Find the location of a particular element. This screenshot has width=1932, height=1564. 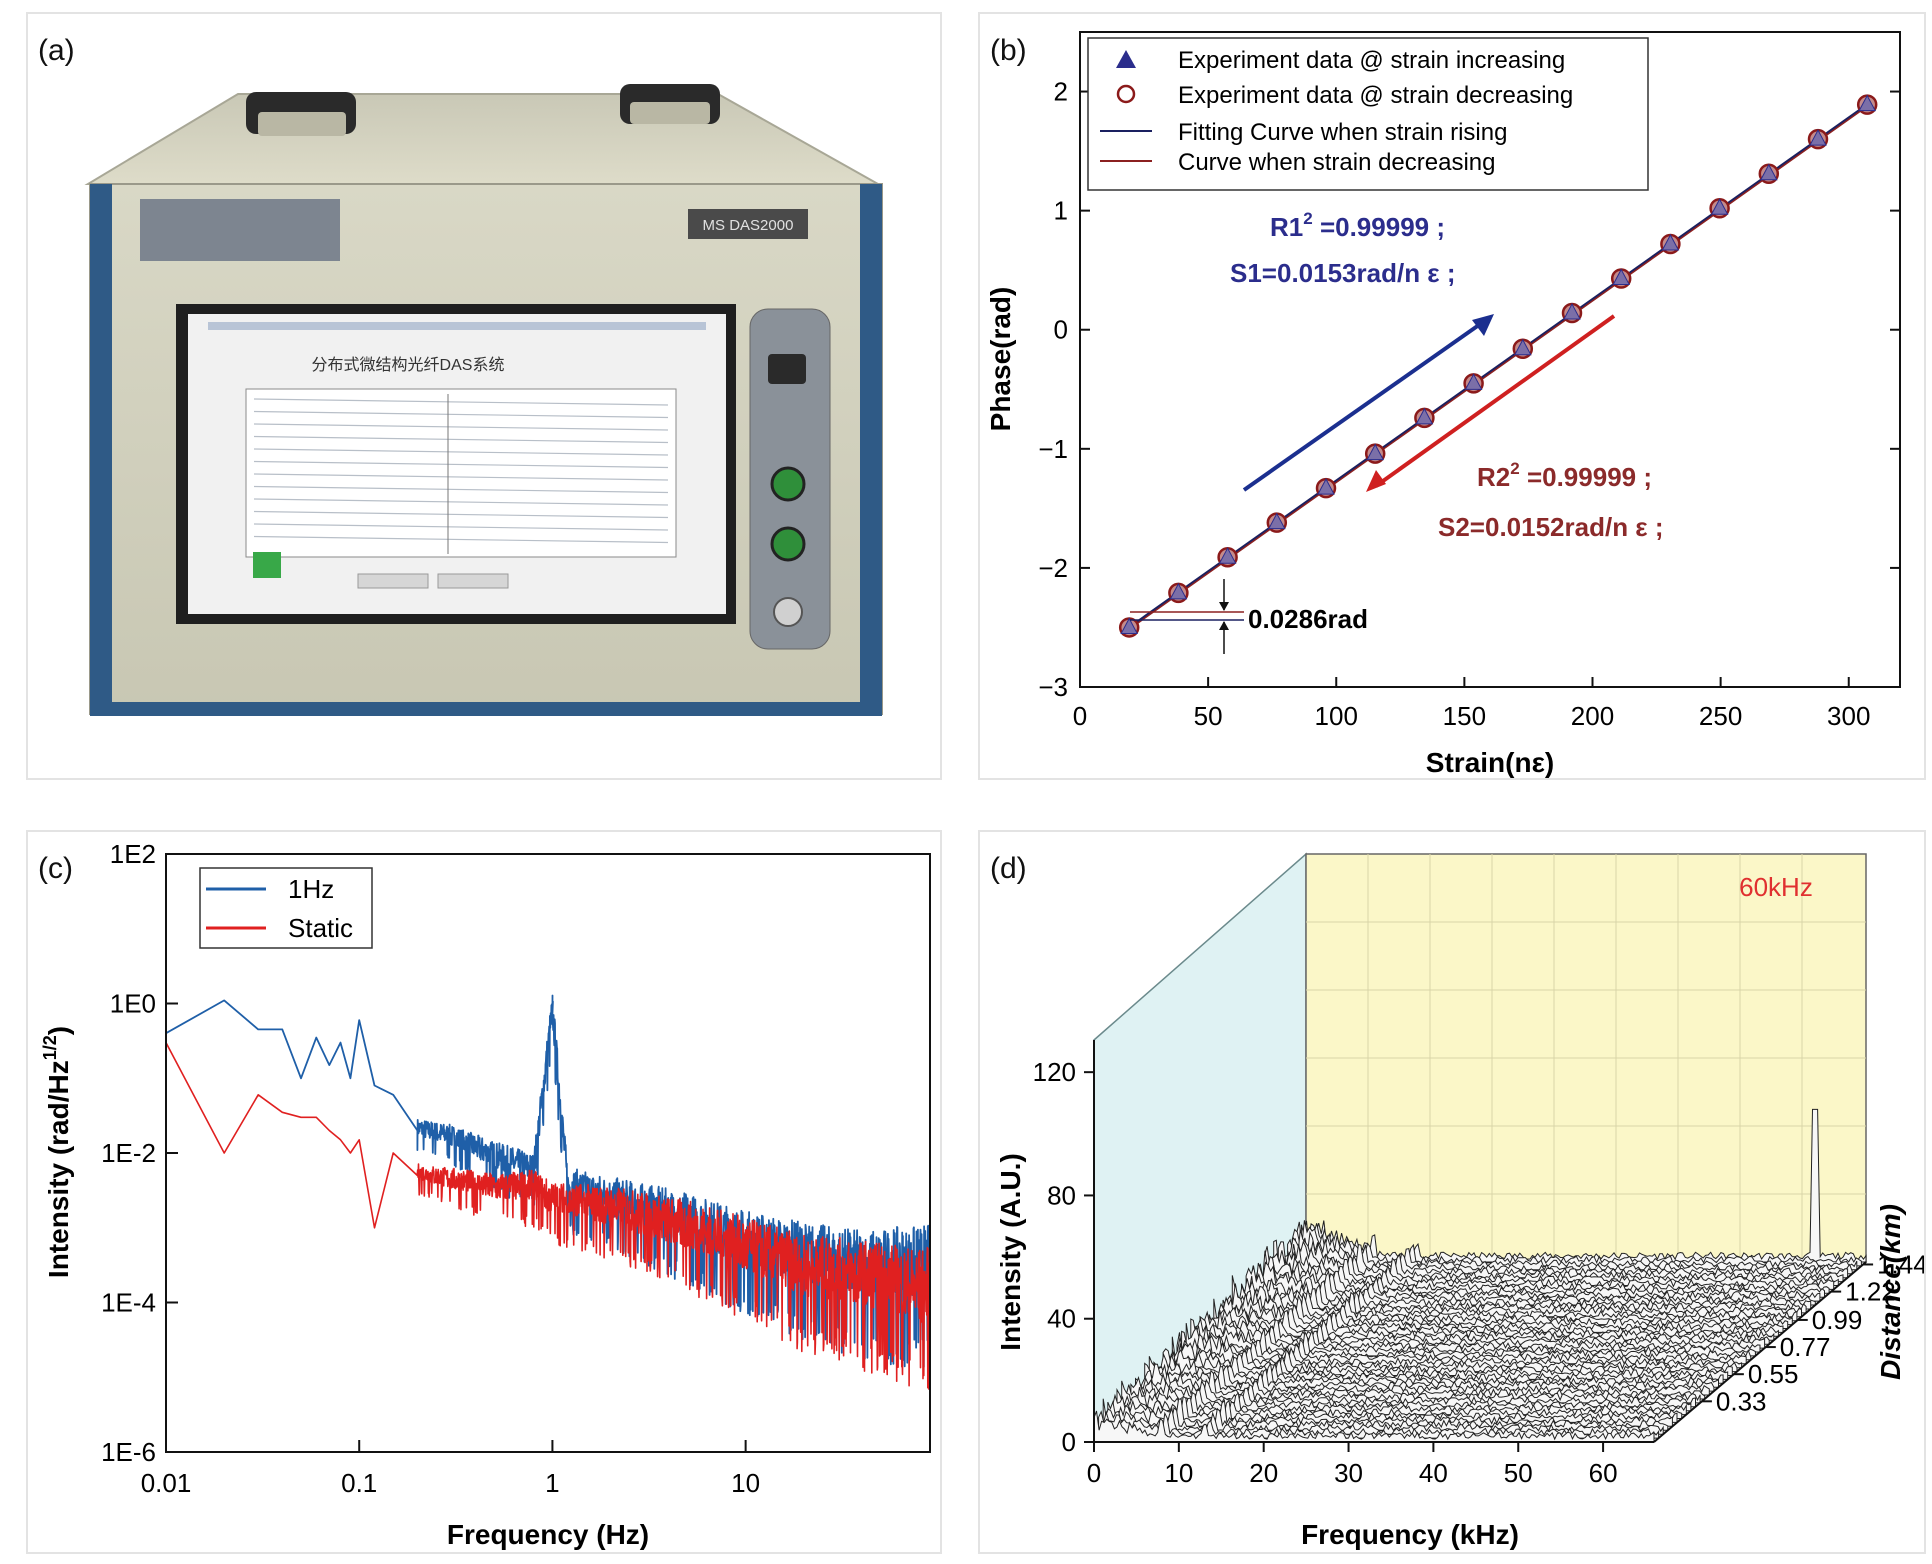

model-badge is located at coordinates (748, 224).